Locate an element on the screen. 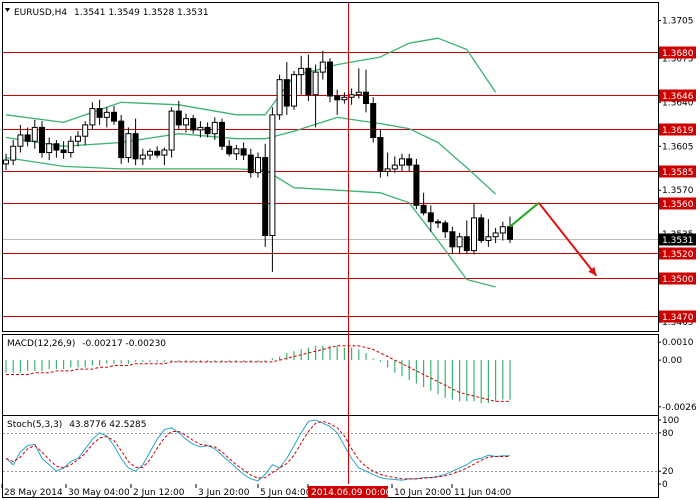  macd-scale-label: 0.0010 is located at coordinates (678, 343).